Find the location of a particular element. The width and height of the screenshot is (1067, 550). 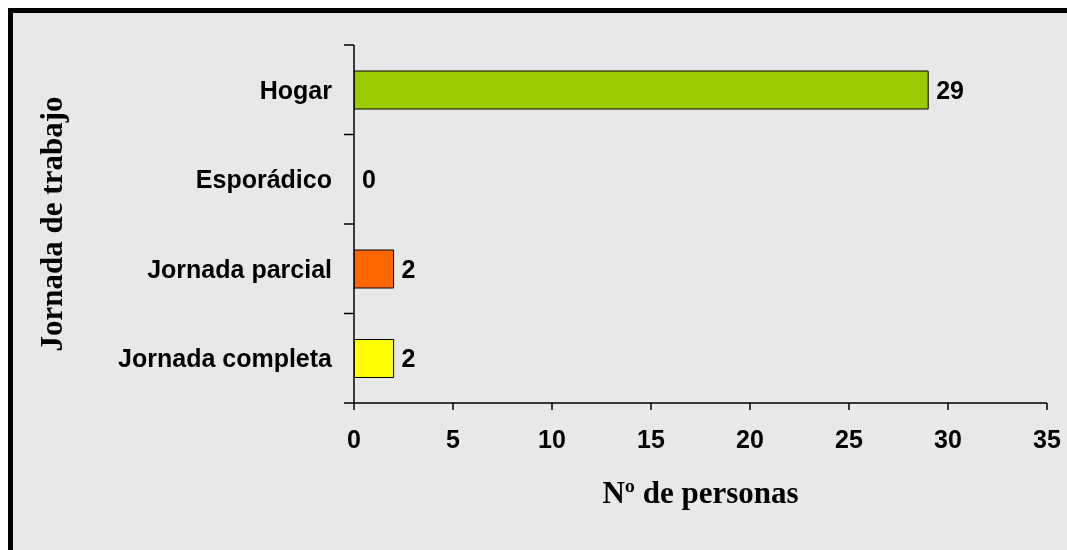

x-tick-label: 35 is located at coordinates (1047, 438).